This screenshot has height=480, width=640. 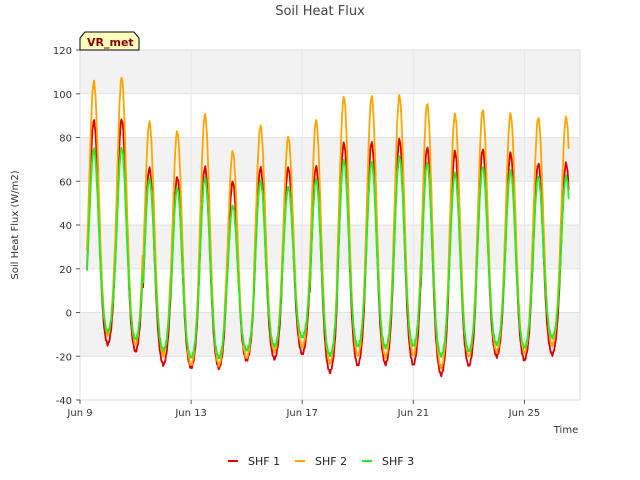 I want to click on legend: SHF 1 SHF 2 SHF 3, so click(x=321, y=461).